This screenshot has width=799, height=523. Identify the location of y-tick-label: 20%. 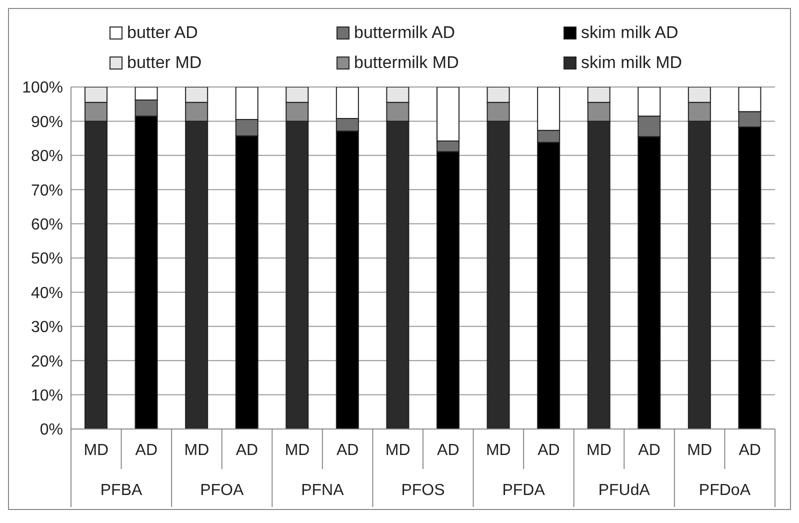
(46, 361).